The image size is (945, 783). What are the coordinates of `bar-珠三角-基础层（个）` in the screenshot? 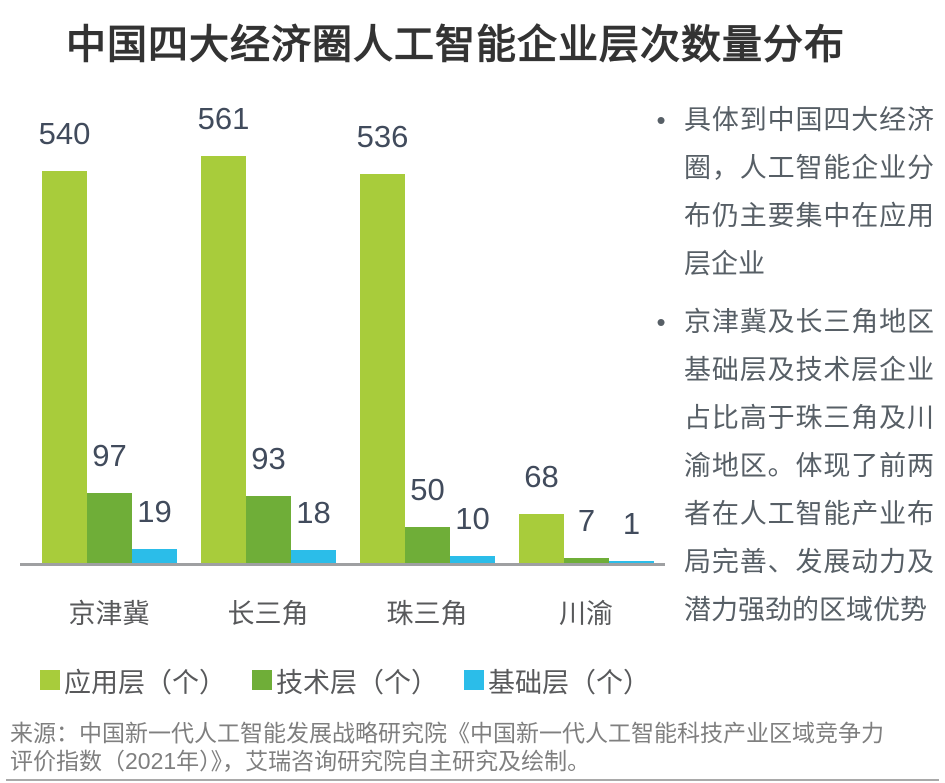 It's located at (472, 559).